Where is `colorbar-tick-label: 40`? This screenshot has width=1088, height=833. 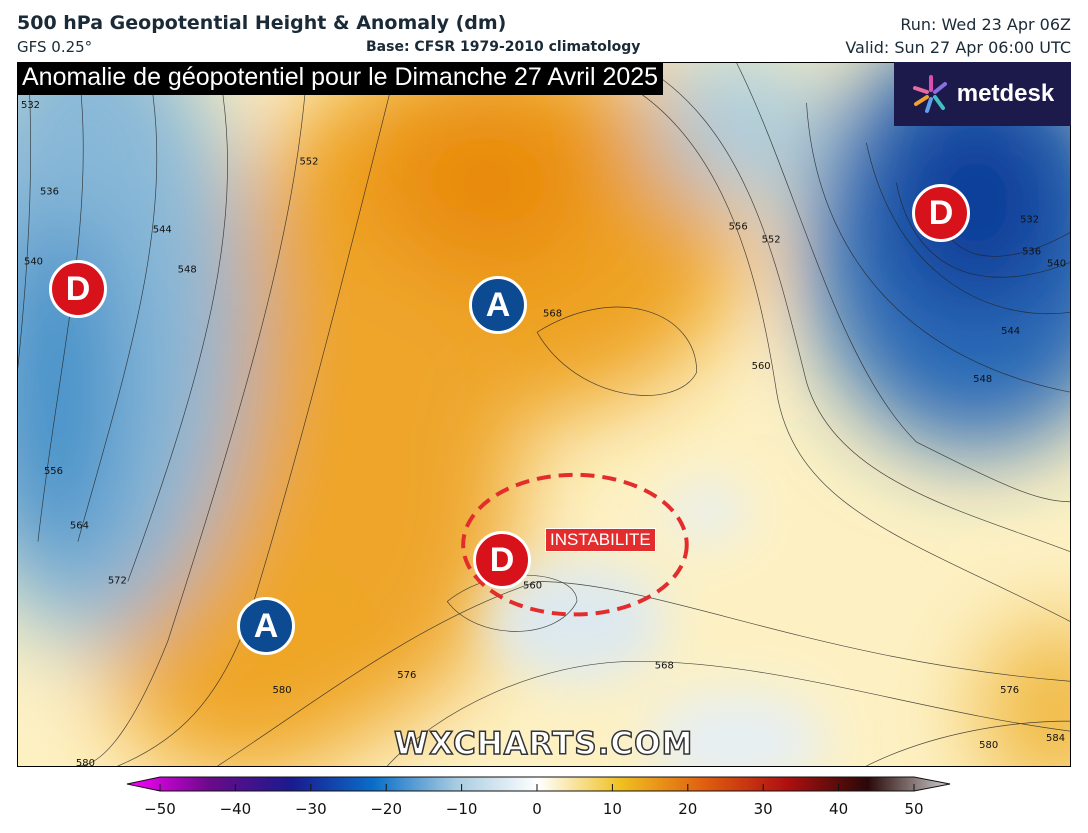 colorbar-tick-label: 40 is located at coordinates (838, 809).